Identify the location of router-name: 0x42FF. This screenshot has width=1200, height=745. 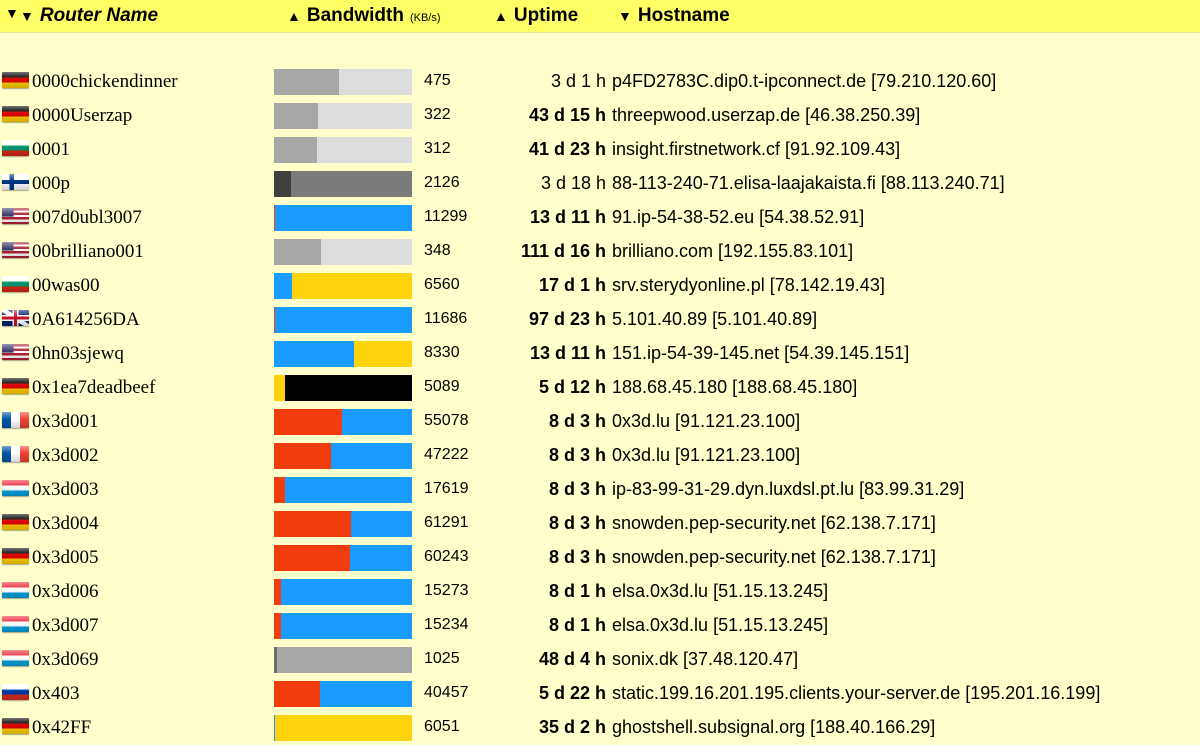
(62, 727).